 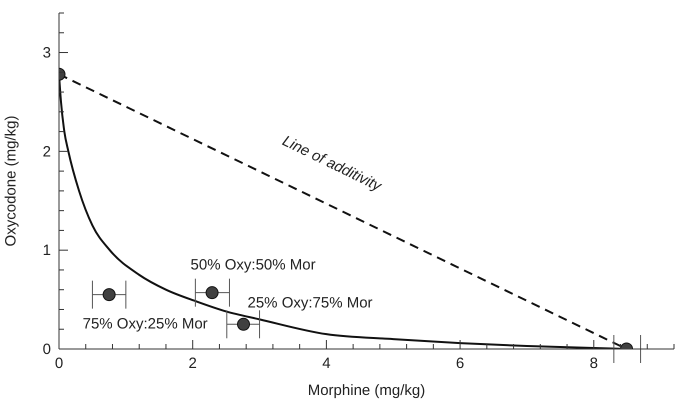 I want to click on x-tick-label: 8, so click(x=594, y=363).